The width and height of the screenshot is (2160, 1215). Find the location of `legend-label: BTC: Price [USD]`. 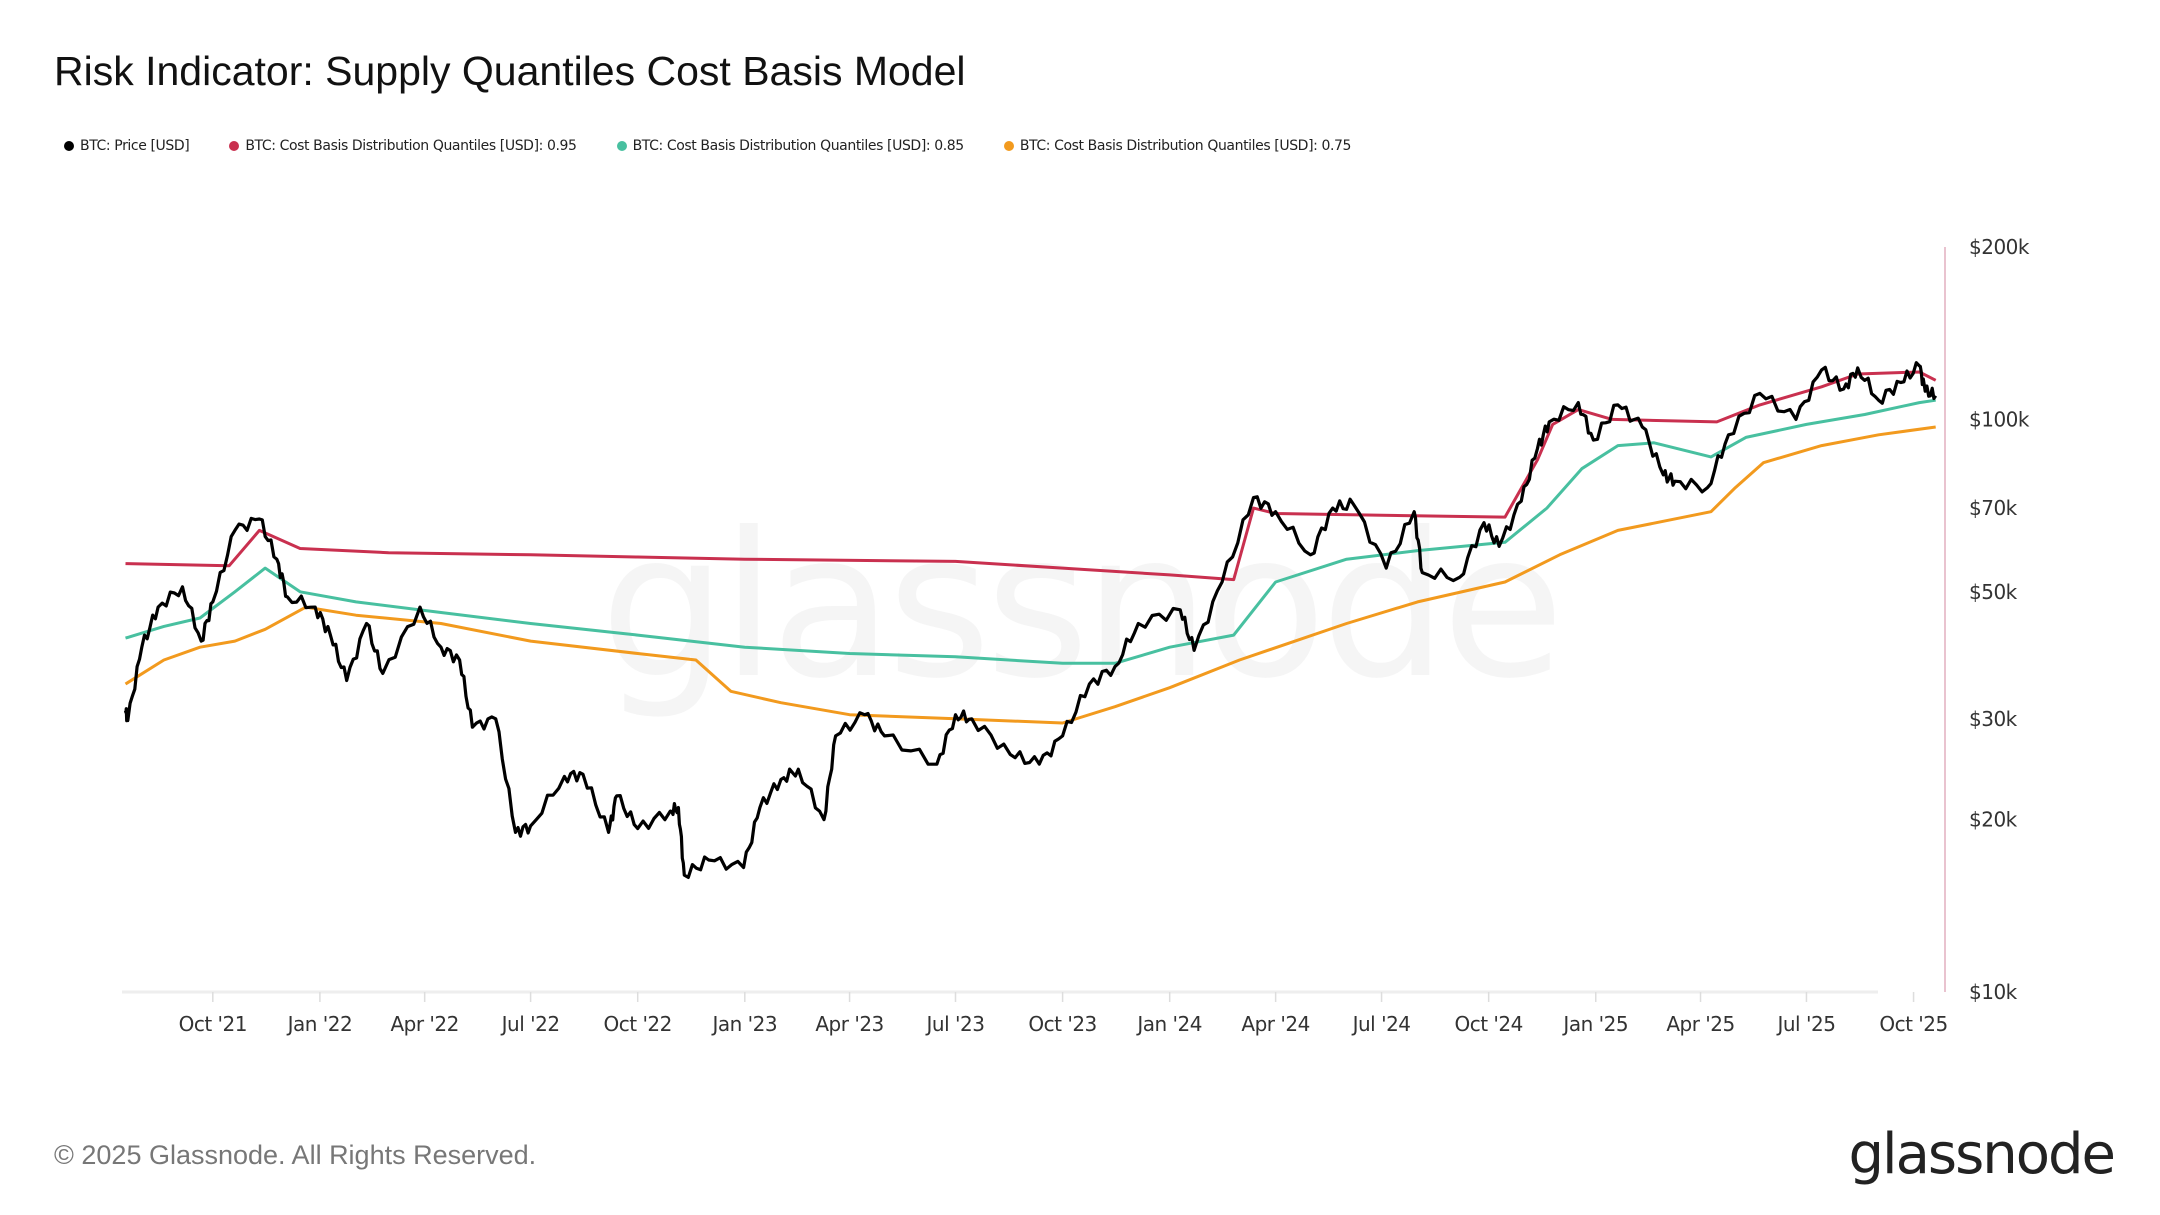

legend-label: BTC: Price [USD] is located at coordinates (135, 146).